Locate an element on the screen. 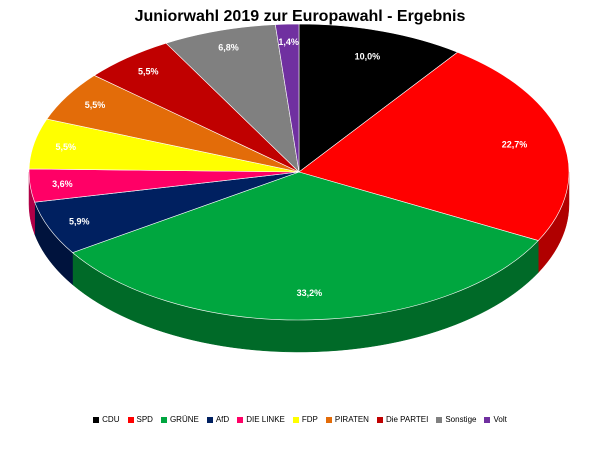 This screenshot has width=600, height=451. legend-item-volt: Volt is located at coordinates (495, 419).